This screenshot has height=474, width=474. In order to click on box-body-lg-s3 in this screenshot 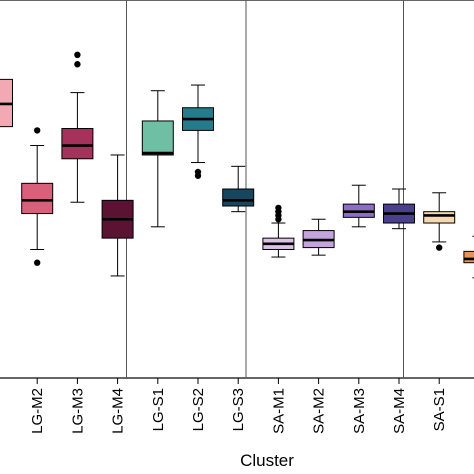, I will do `click(238, 197)`.